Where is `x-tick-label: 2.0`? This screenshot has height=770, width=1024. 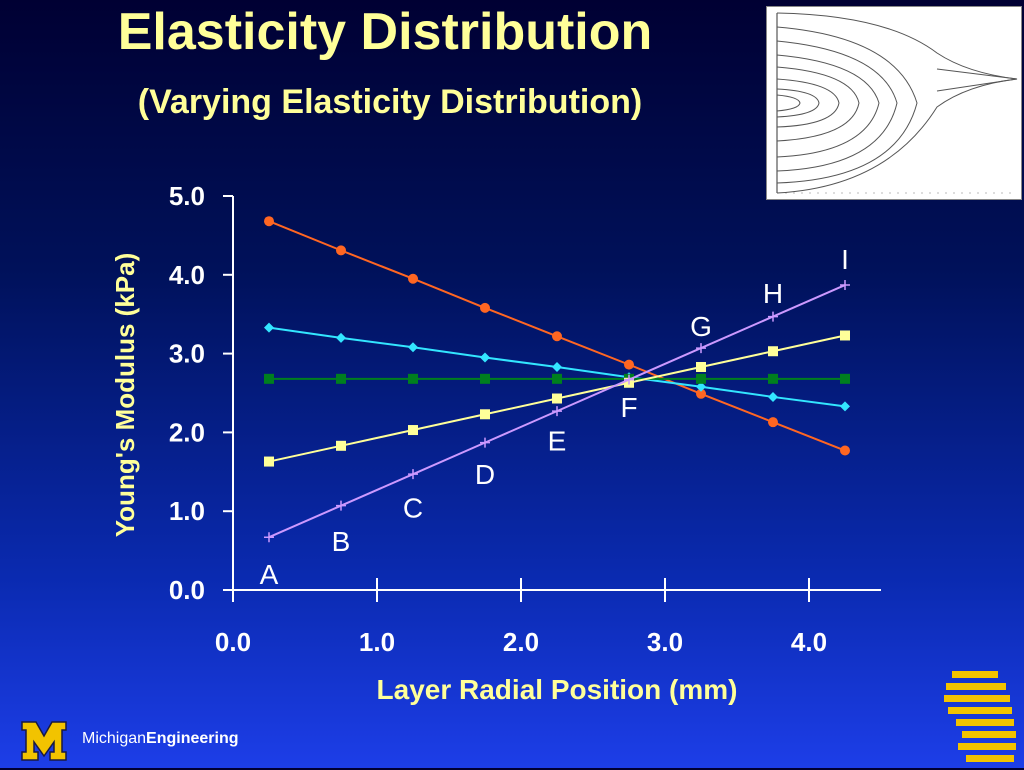
x-tick-label: 2.0 is located at coordinates (521, 642).